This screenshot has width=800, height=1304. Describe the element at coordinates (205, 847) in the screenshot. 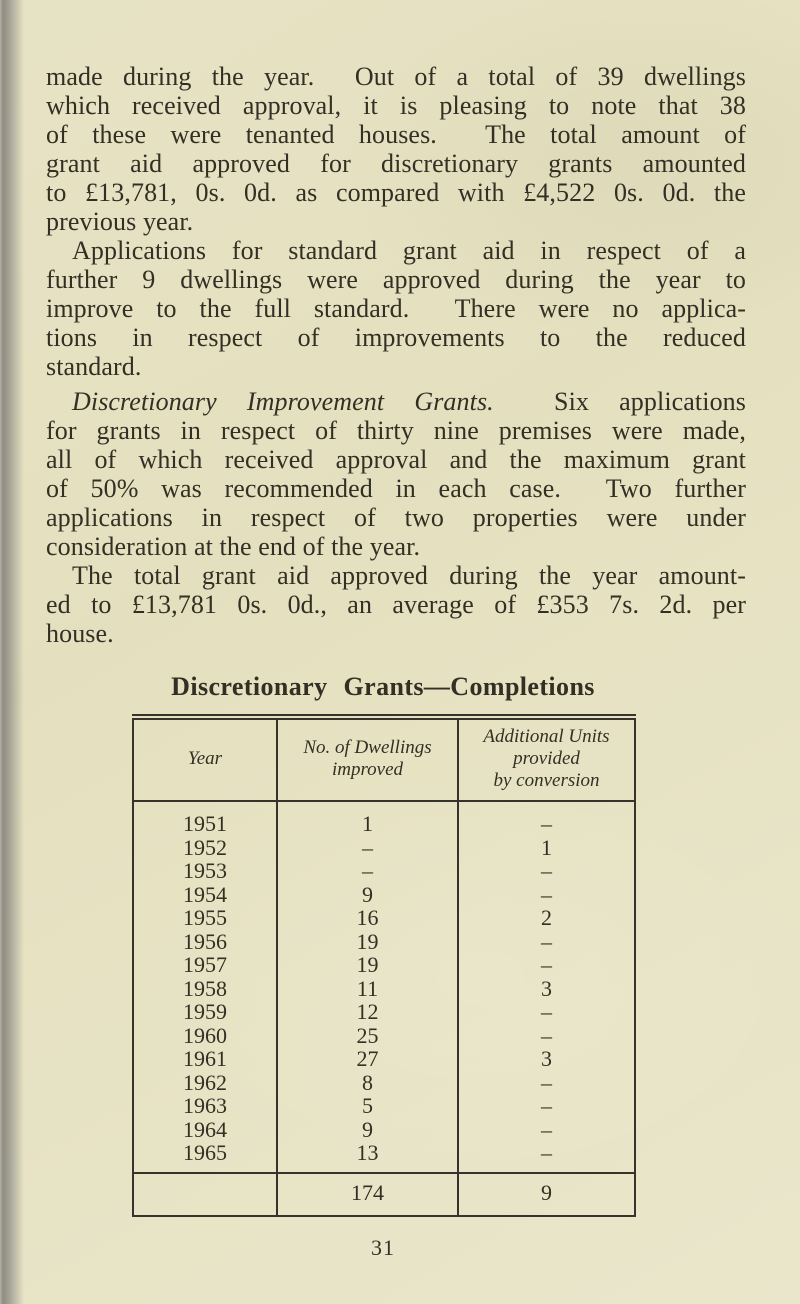

I see `year-cell: 1952` at that location.